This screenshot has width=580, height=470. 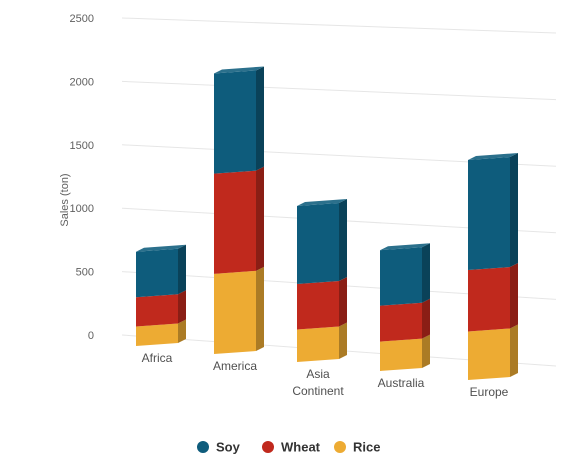 What do you see at coordinates (82, 177) in the screenshot?
I see `y-axis-ticks: 0 500 1000 1500 2000 2500` at bounding box center [82, 177].